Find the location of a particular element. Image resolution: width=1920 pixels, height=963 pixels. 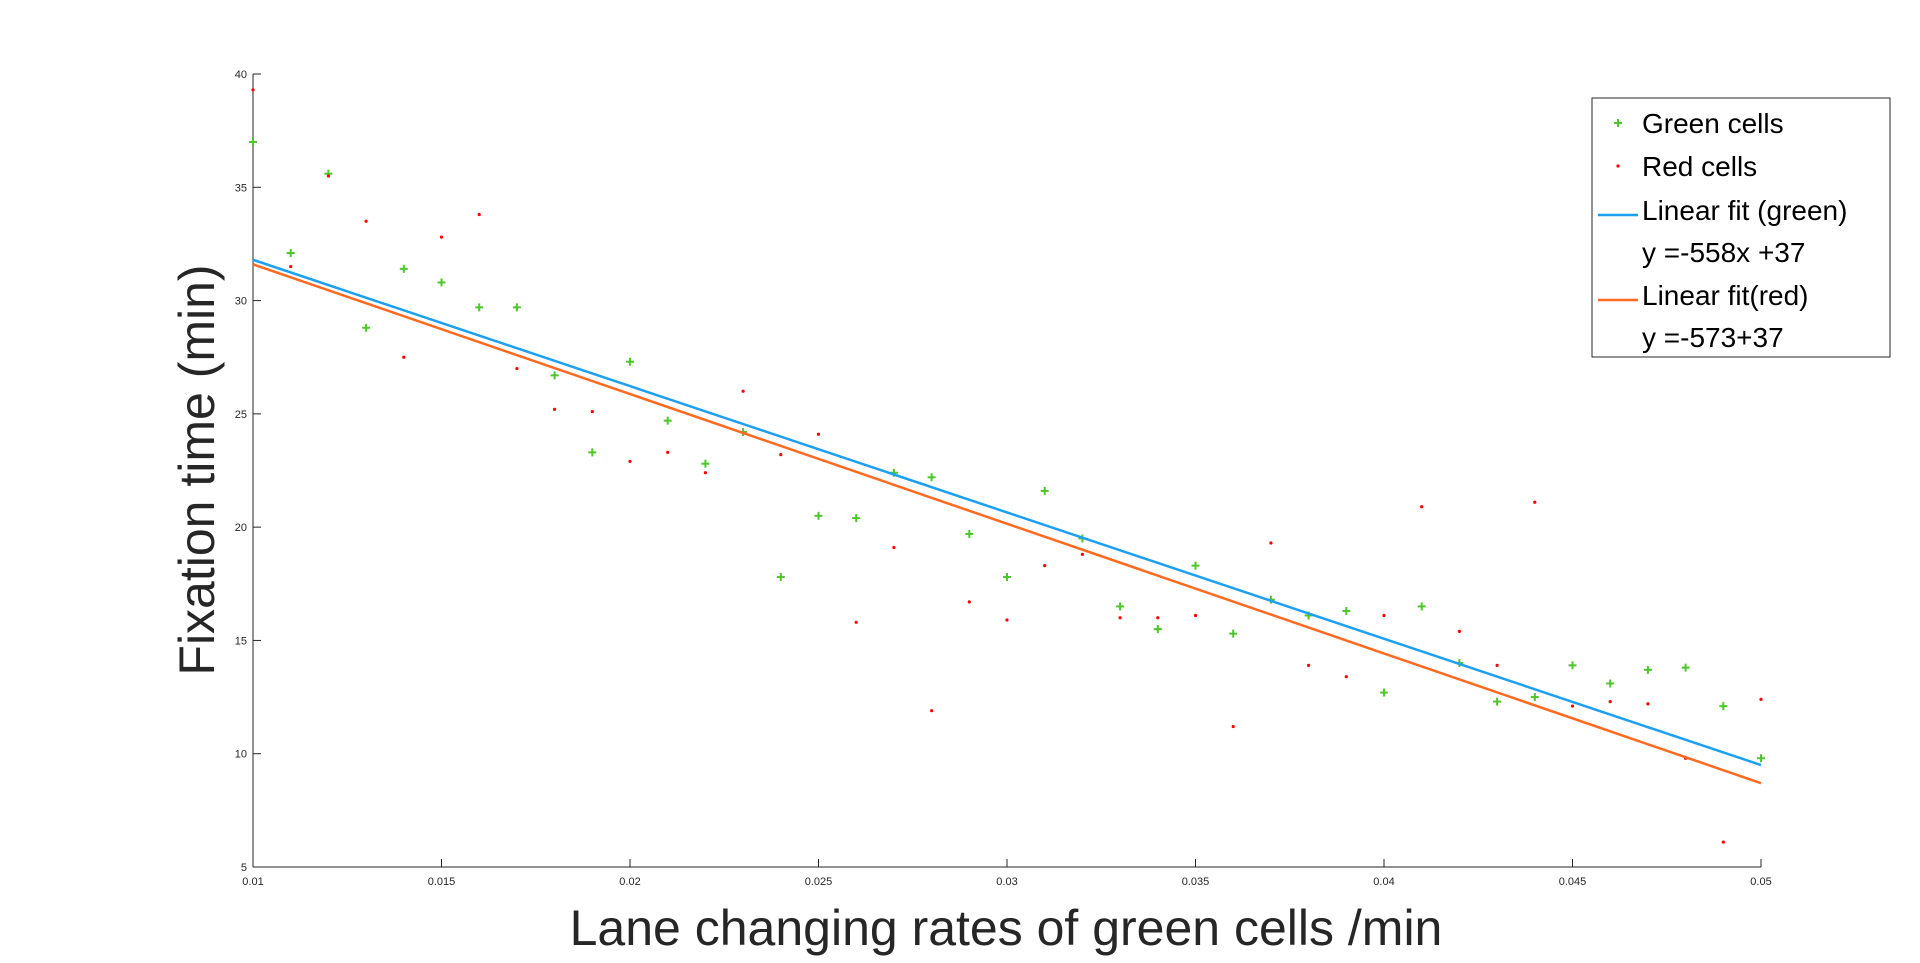

x-tick-label: 0.04 is located at coordinates (1383, 882).